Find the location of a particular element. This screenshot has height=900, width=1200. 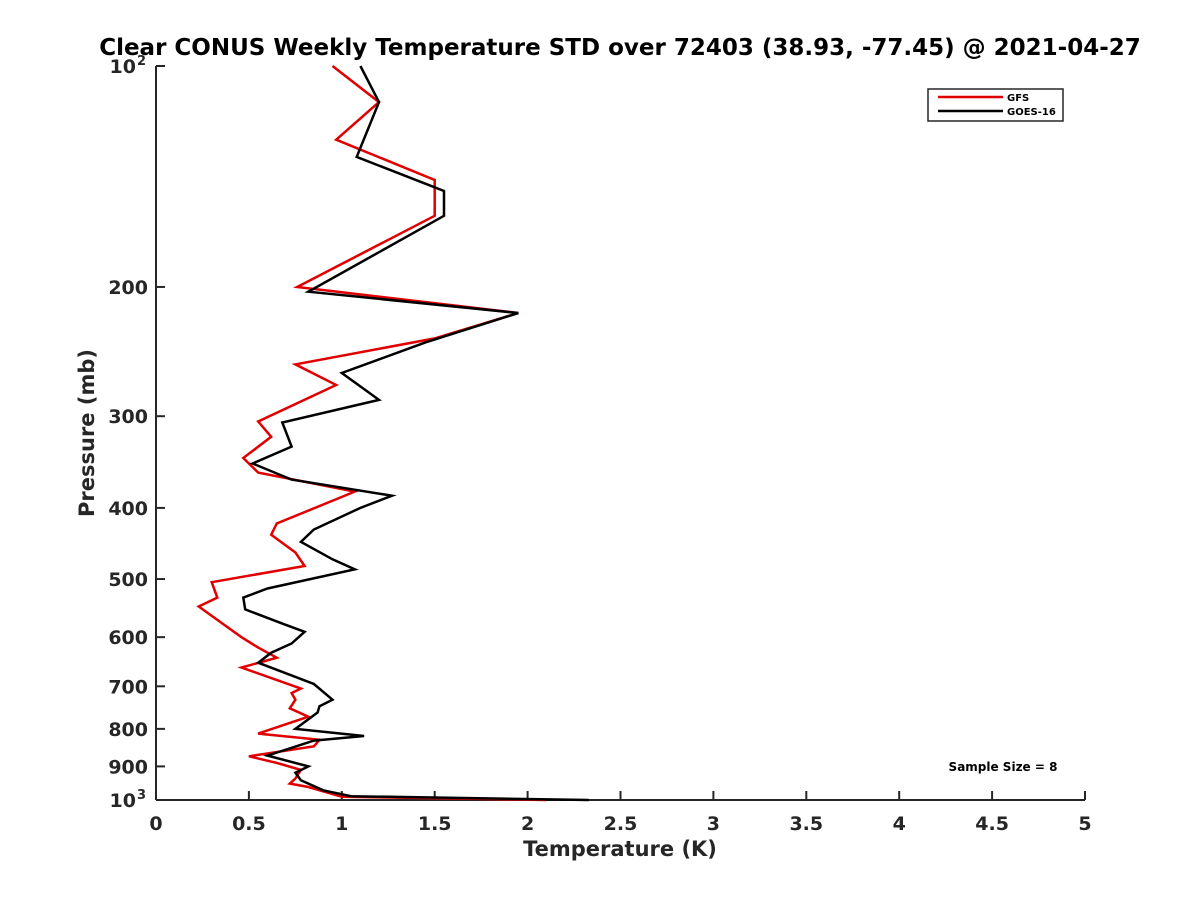

y-tick-label: 400 is located at coordinates (128, 509).